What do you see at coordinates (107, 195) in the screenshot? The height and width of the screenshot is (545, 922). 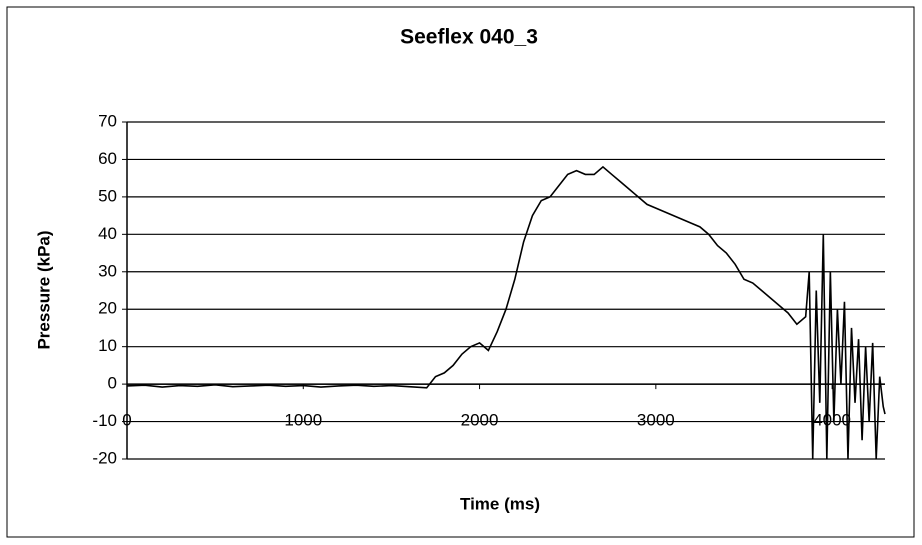 I see `y-tick-label: 50` at bounding box center [107, 195].